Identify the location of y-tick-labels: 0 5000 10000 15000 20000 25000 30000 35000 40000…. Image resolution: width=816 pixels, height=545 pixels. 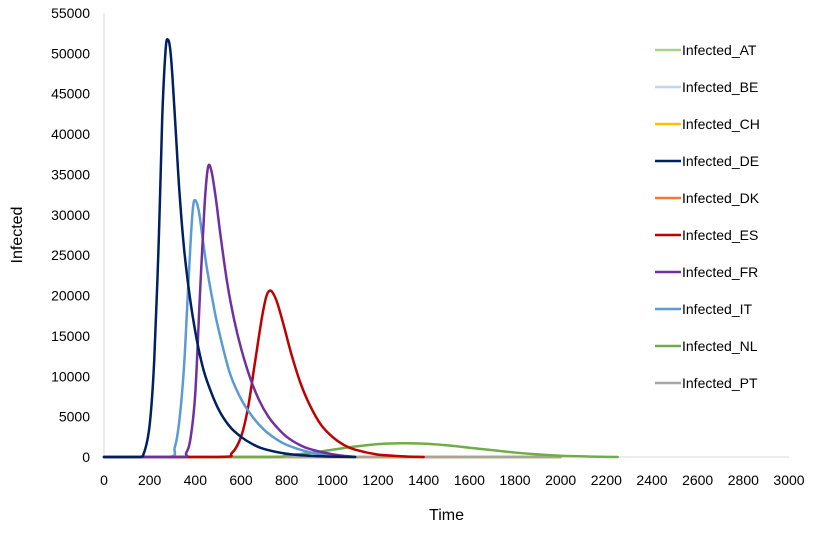
(70, 235).